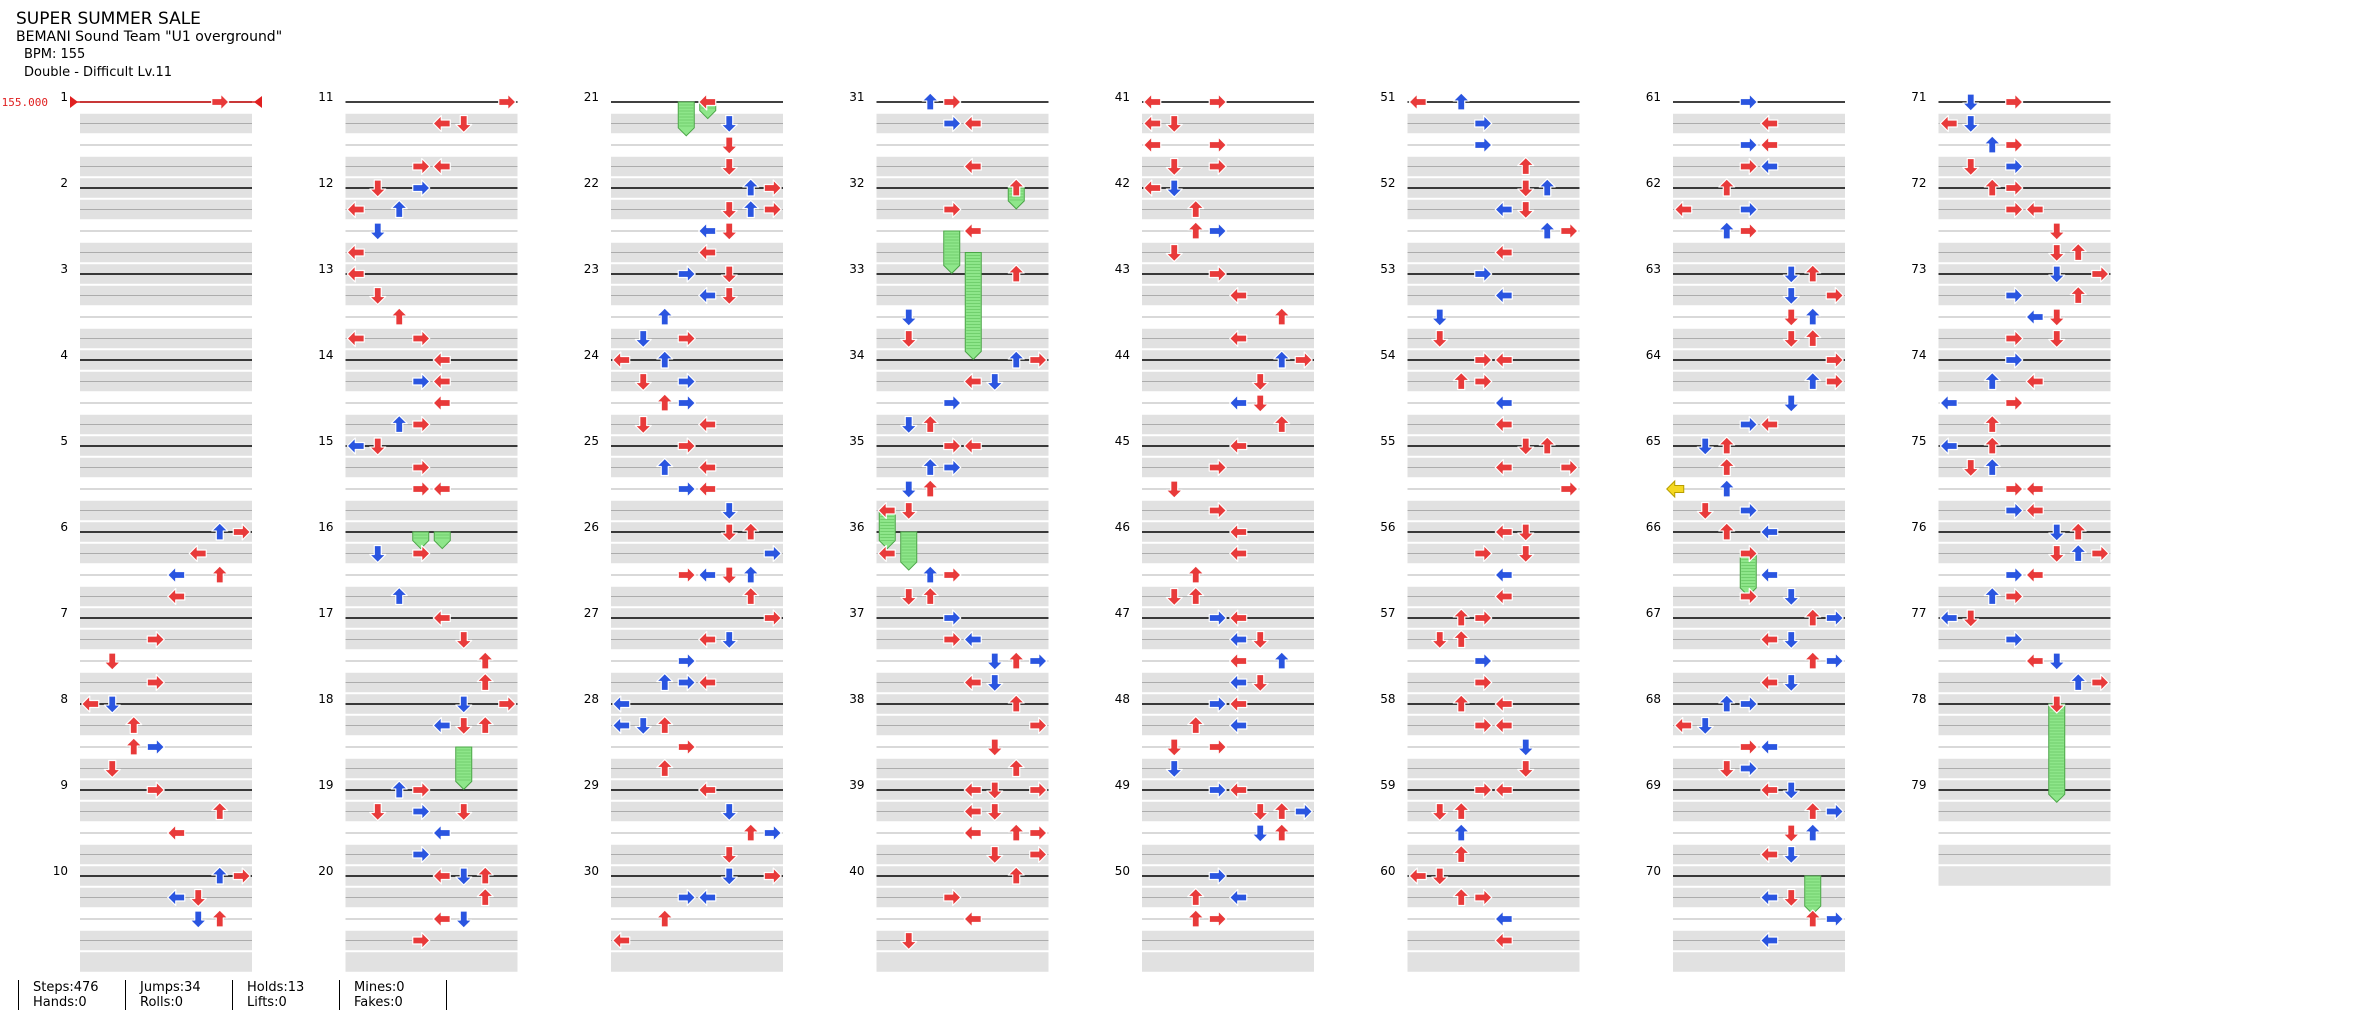 The image size is (2357, 1024). I want to click on measure-number: 67, so click(1653, 613).